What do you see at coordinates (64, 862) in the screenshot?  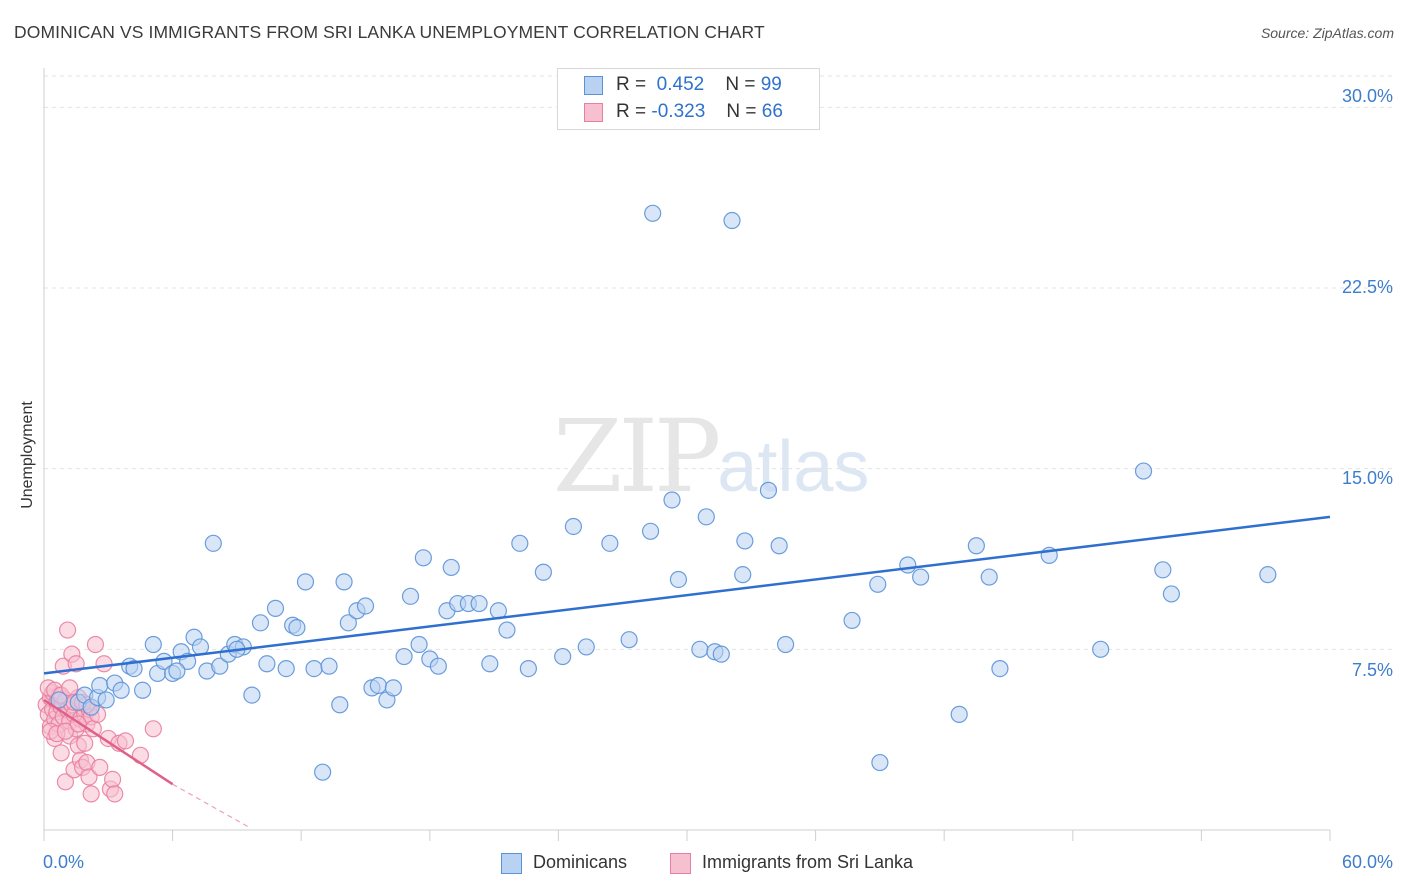 I see `x-tick-label-min: 0.0%` at bounding box center [64, 862].